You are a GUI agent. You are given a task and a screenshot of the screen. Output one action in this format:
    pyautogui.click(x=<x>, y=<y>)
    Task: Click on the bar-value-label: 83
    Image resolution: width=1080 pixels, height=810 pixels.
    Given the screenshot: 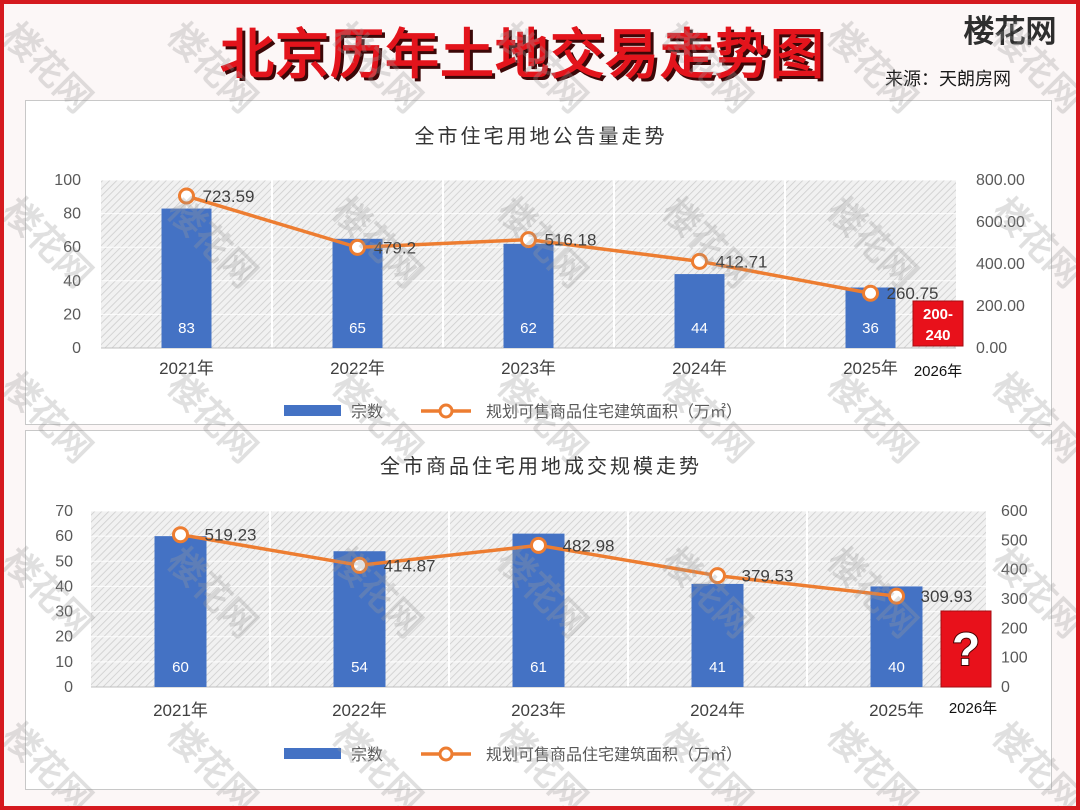 What is the action you would take?
    pyautogui.click(x=186, y=328)
    